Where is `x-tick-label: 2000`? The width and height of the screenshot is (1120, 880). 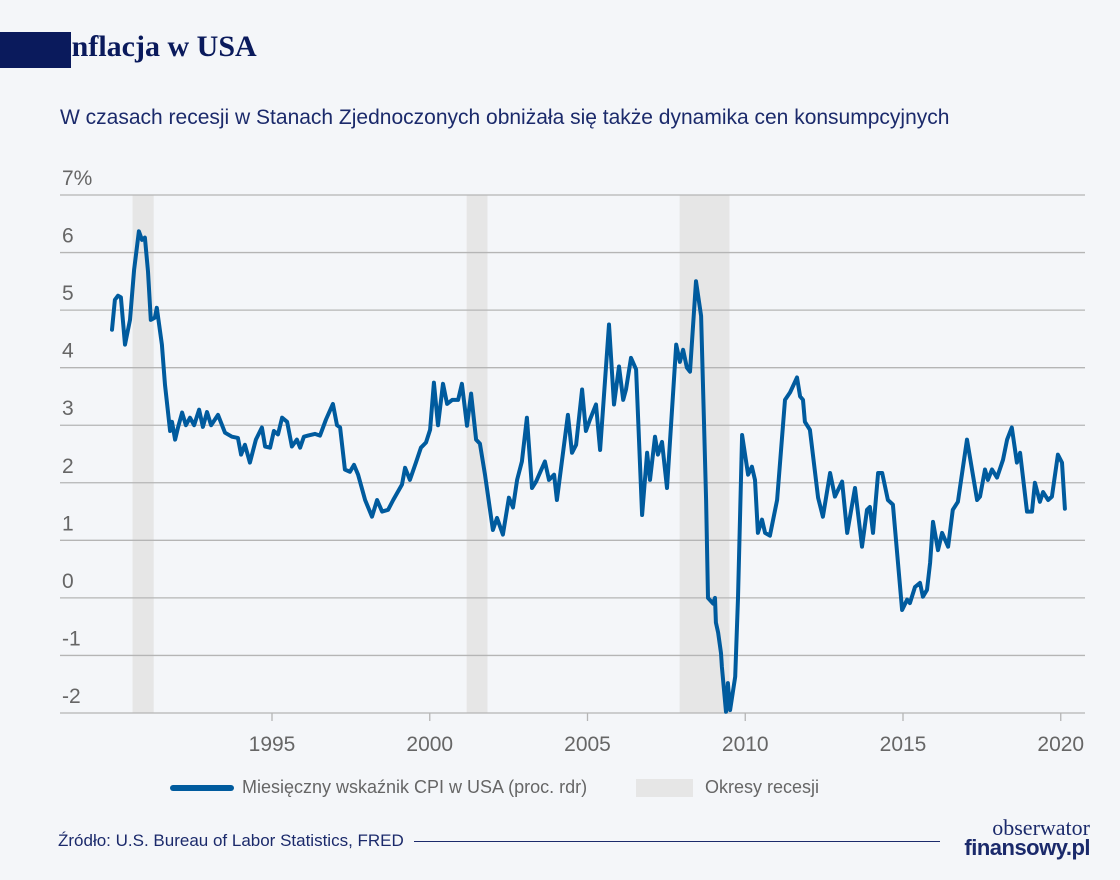
x-tick-label: 2000 is located at coordinates (429, 744).